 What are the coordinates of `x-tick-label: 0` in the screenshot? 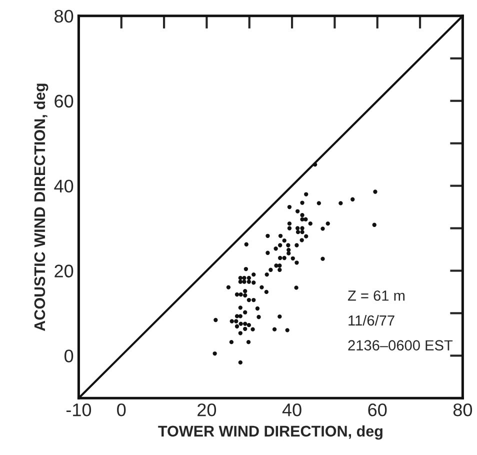 It's located at (121, 409).